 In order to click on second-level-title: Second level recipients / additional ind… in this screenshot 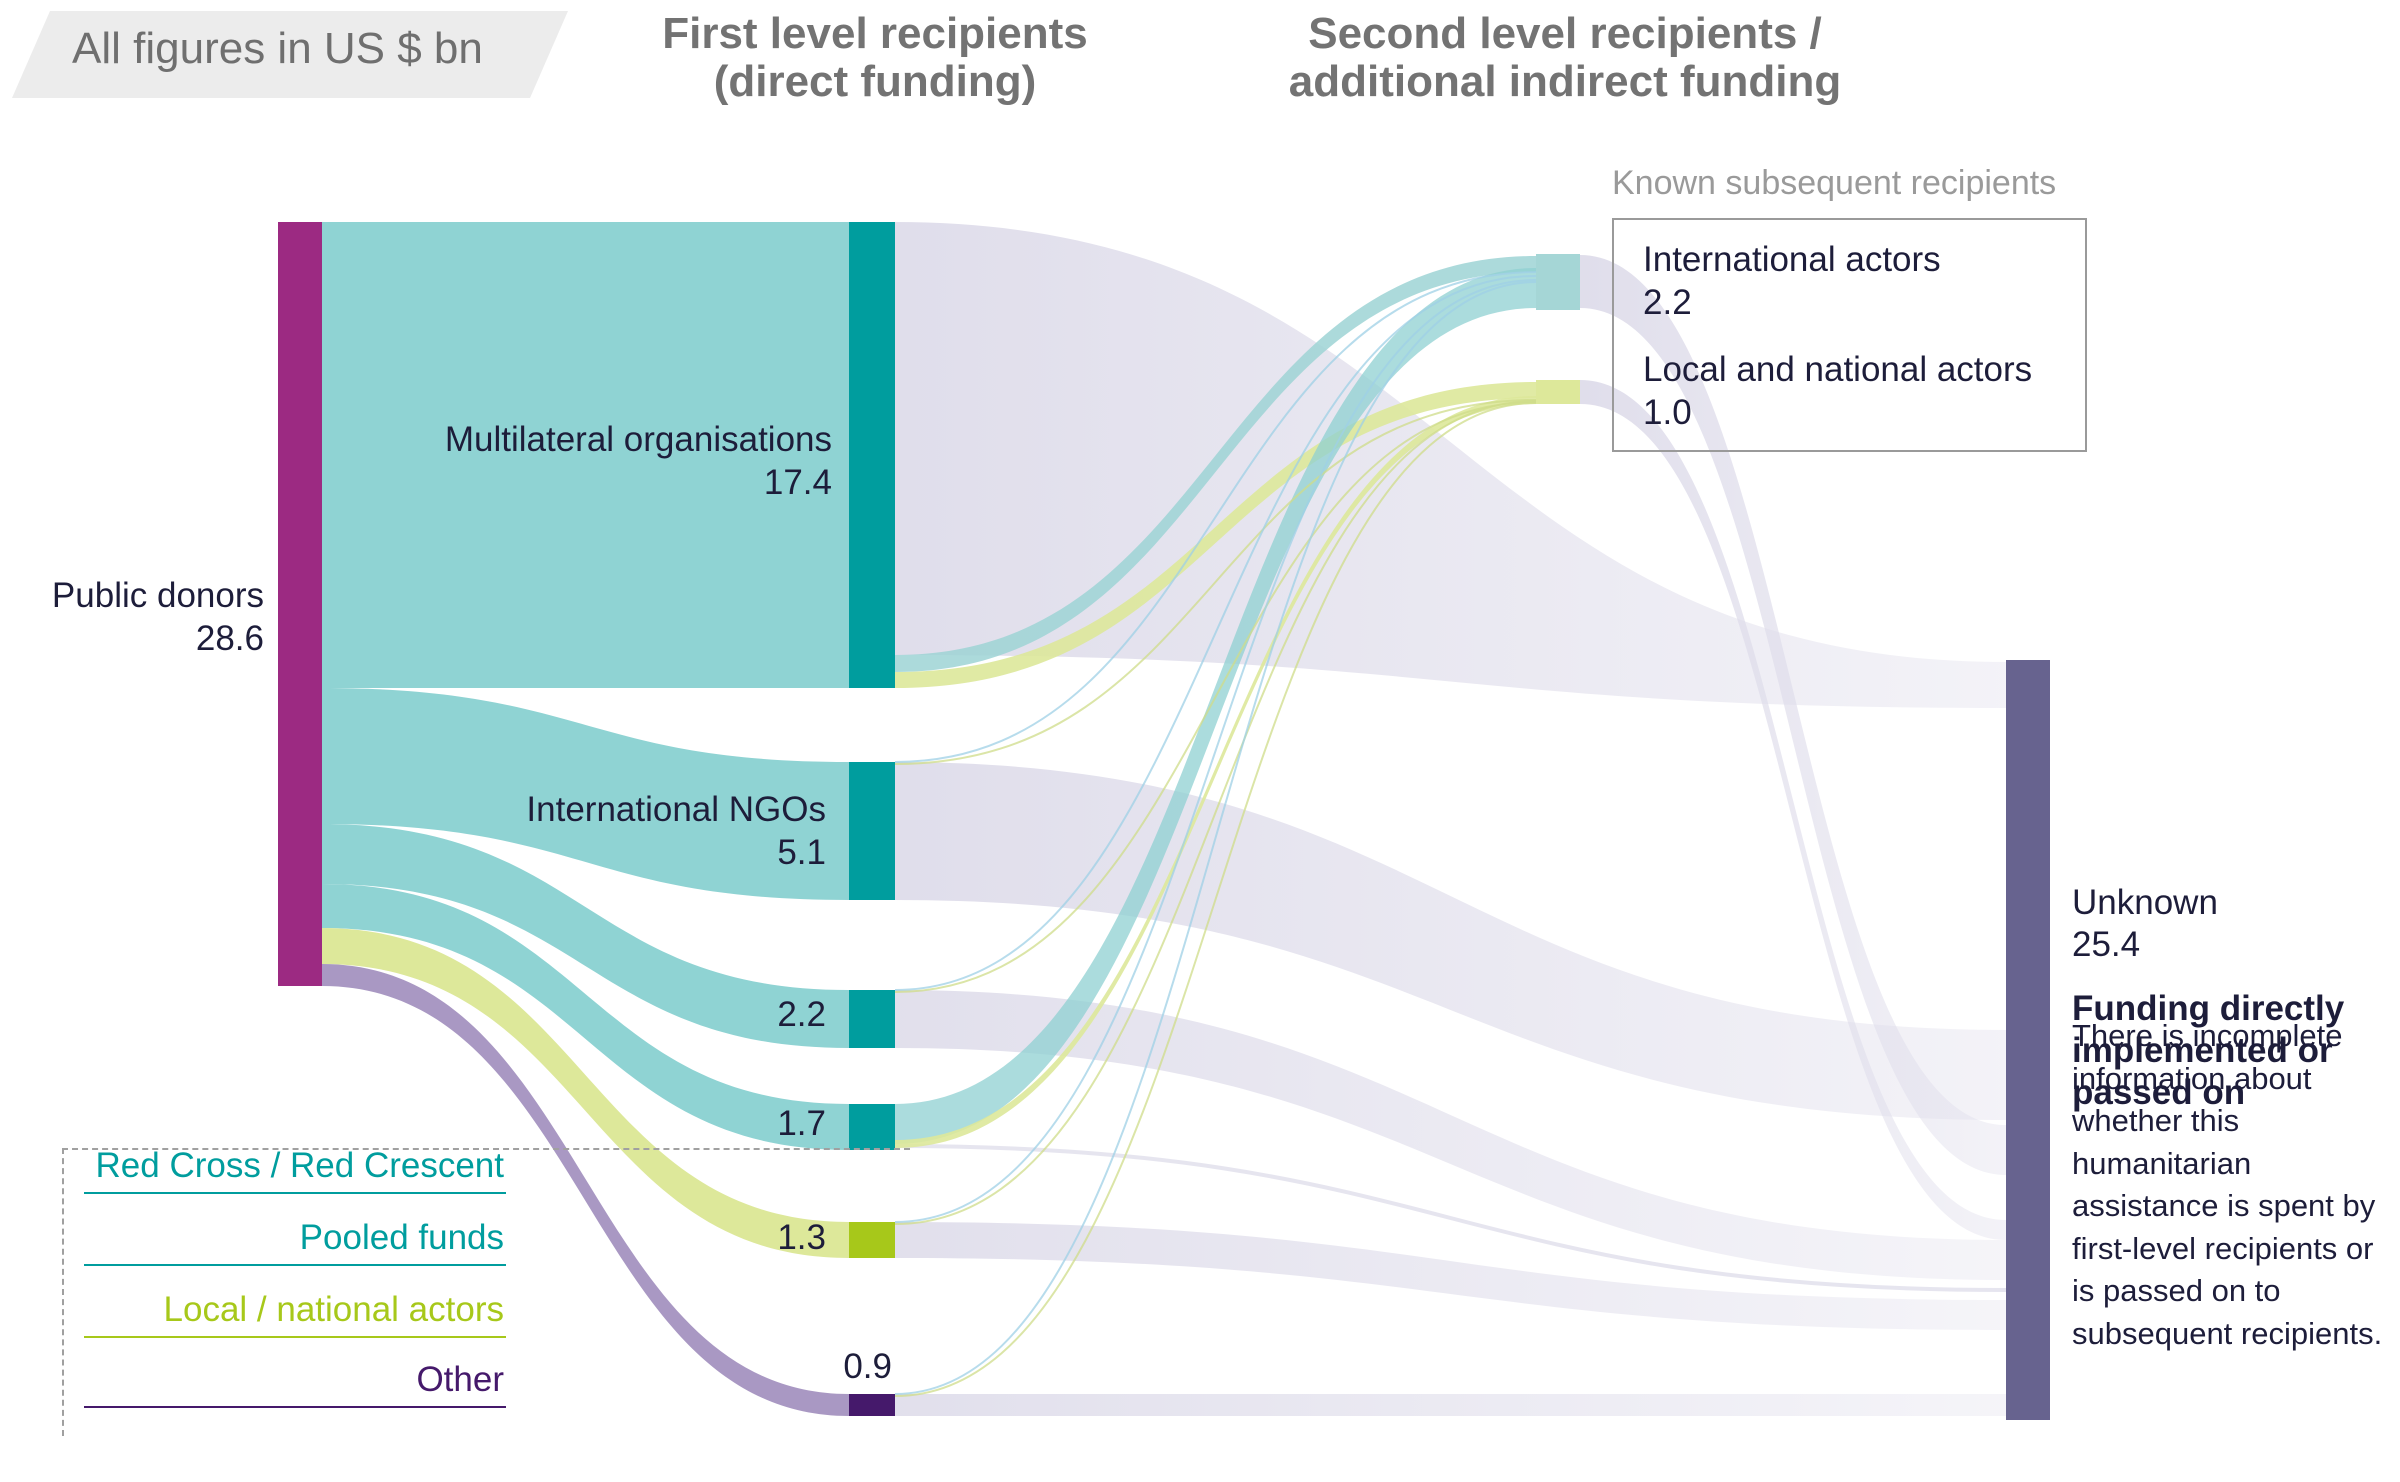, I will do `click(1565, 58)`.